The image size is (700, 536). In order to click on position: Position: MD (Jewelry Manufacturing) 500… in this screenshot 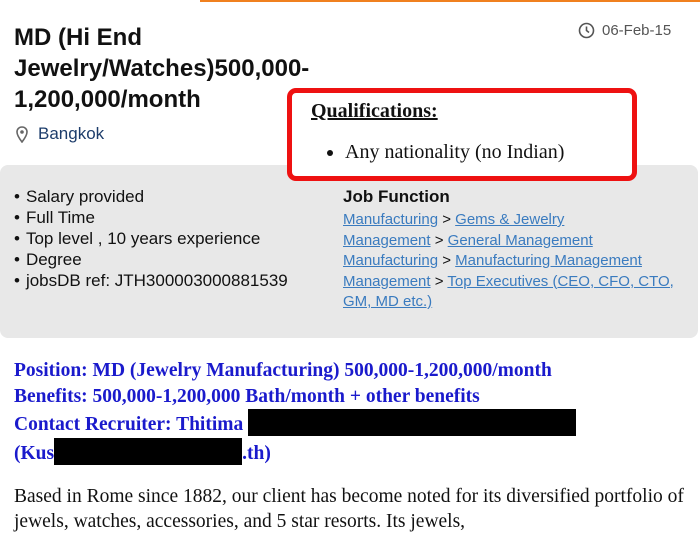, I will do `click(283, 370)`.